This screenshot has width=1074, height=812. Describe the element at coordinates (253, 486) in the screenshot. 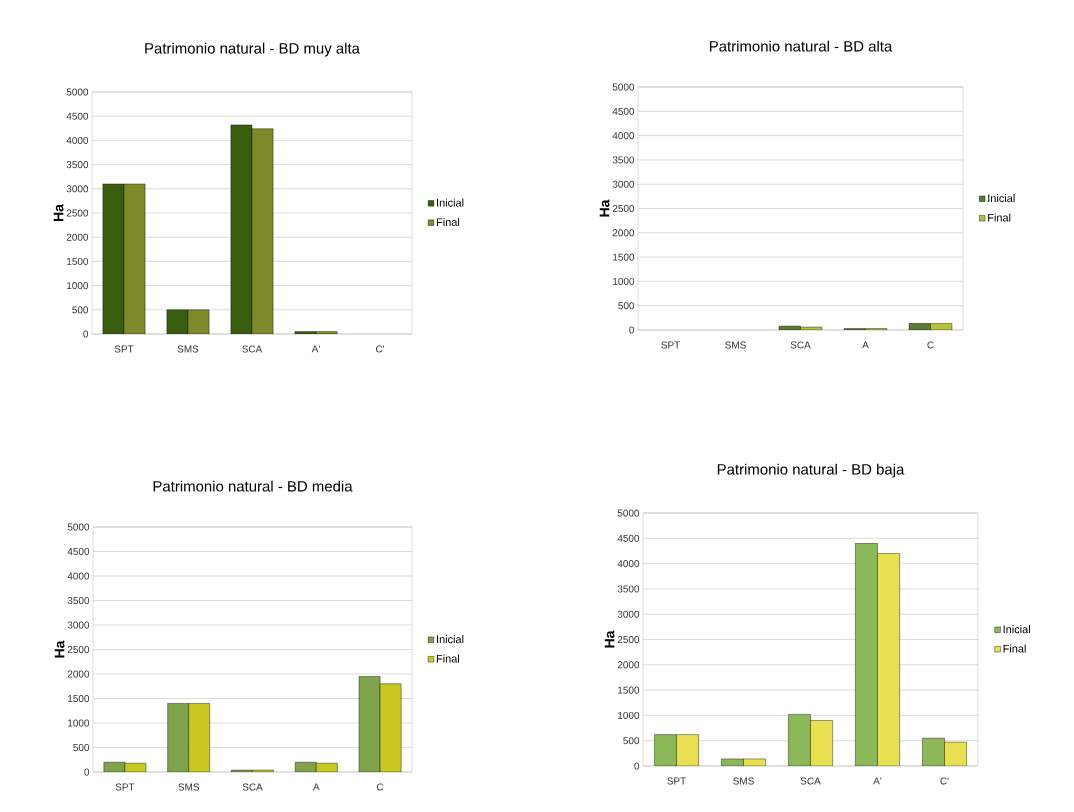

I see `chart-title: Patrimonio natural - BD media` at that location.